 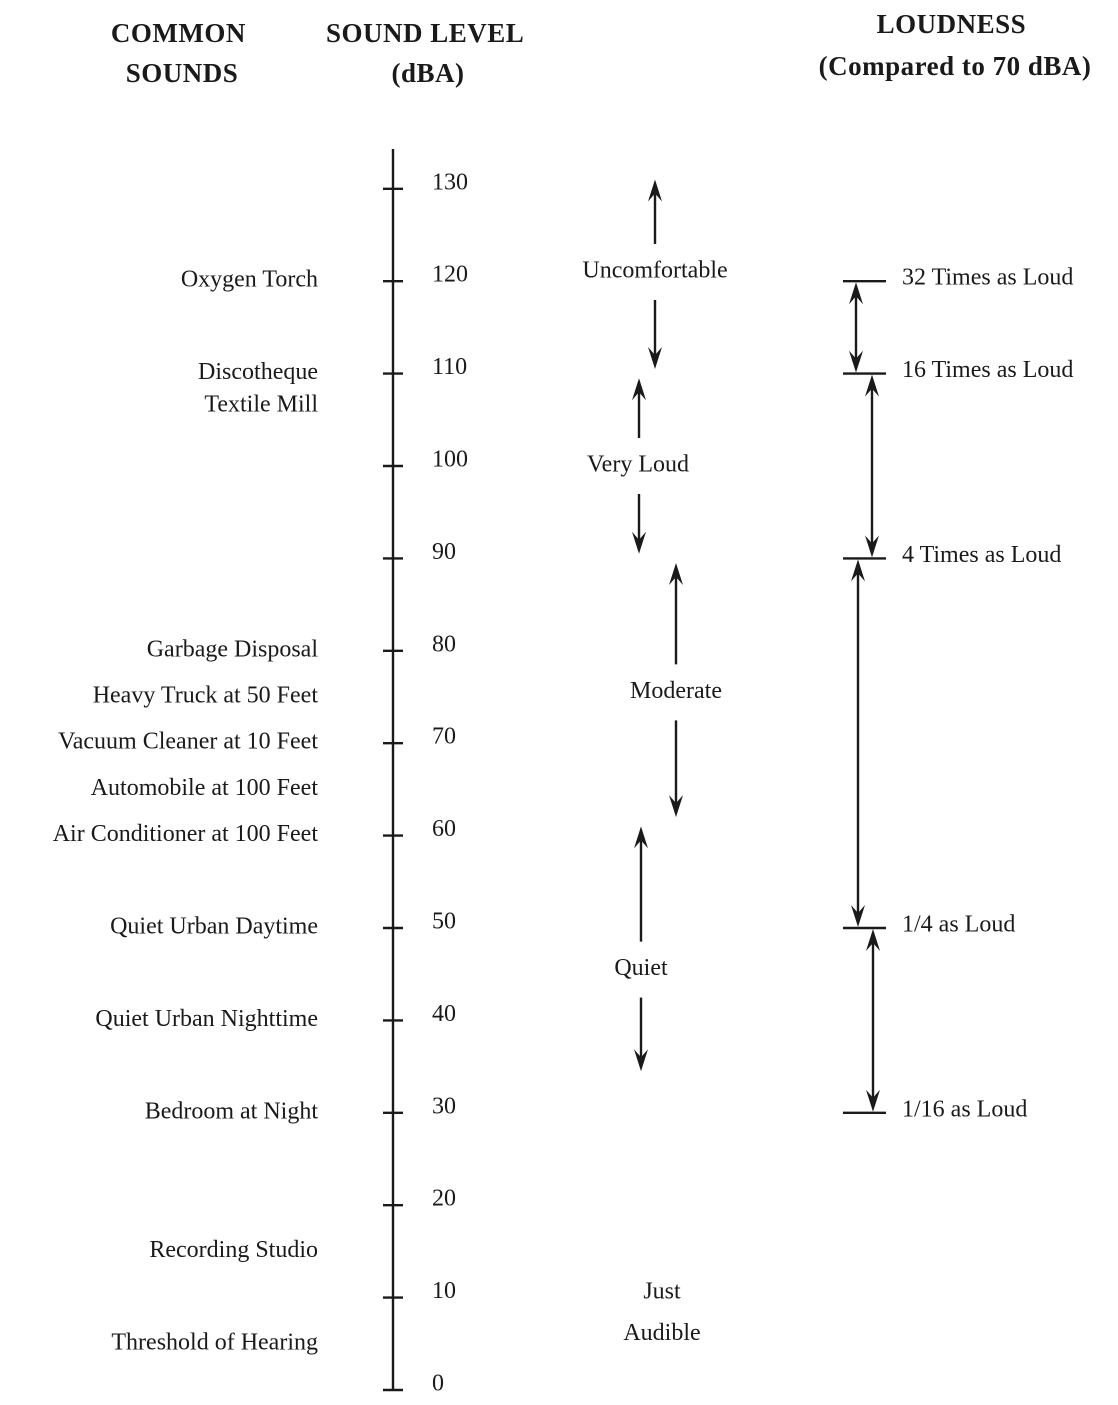 I want to click on category-label: Uncomfortable, so click(x=654, y=270).